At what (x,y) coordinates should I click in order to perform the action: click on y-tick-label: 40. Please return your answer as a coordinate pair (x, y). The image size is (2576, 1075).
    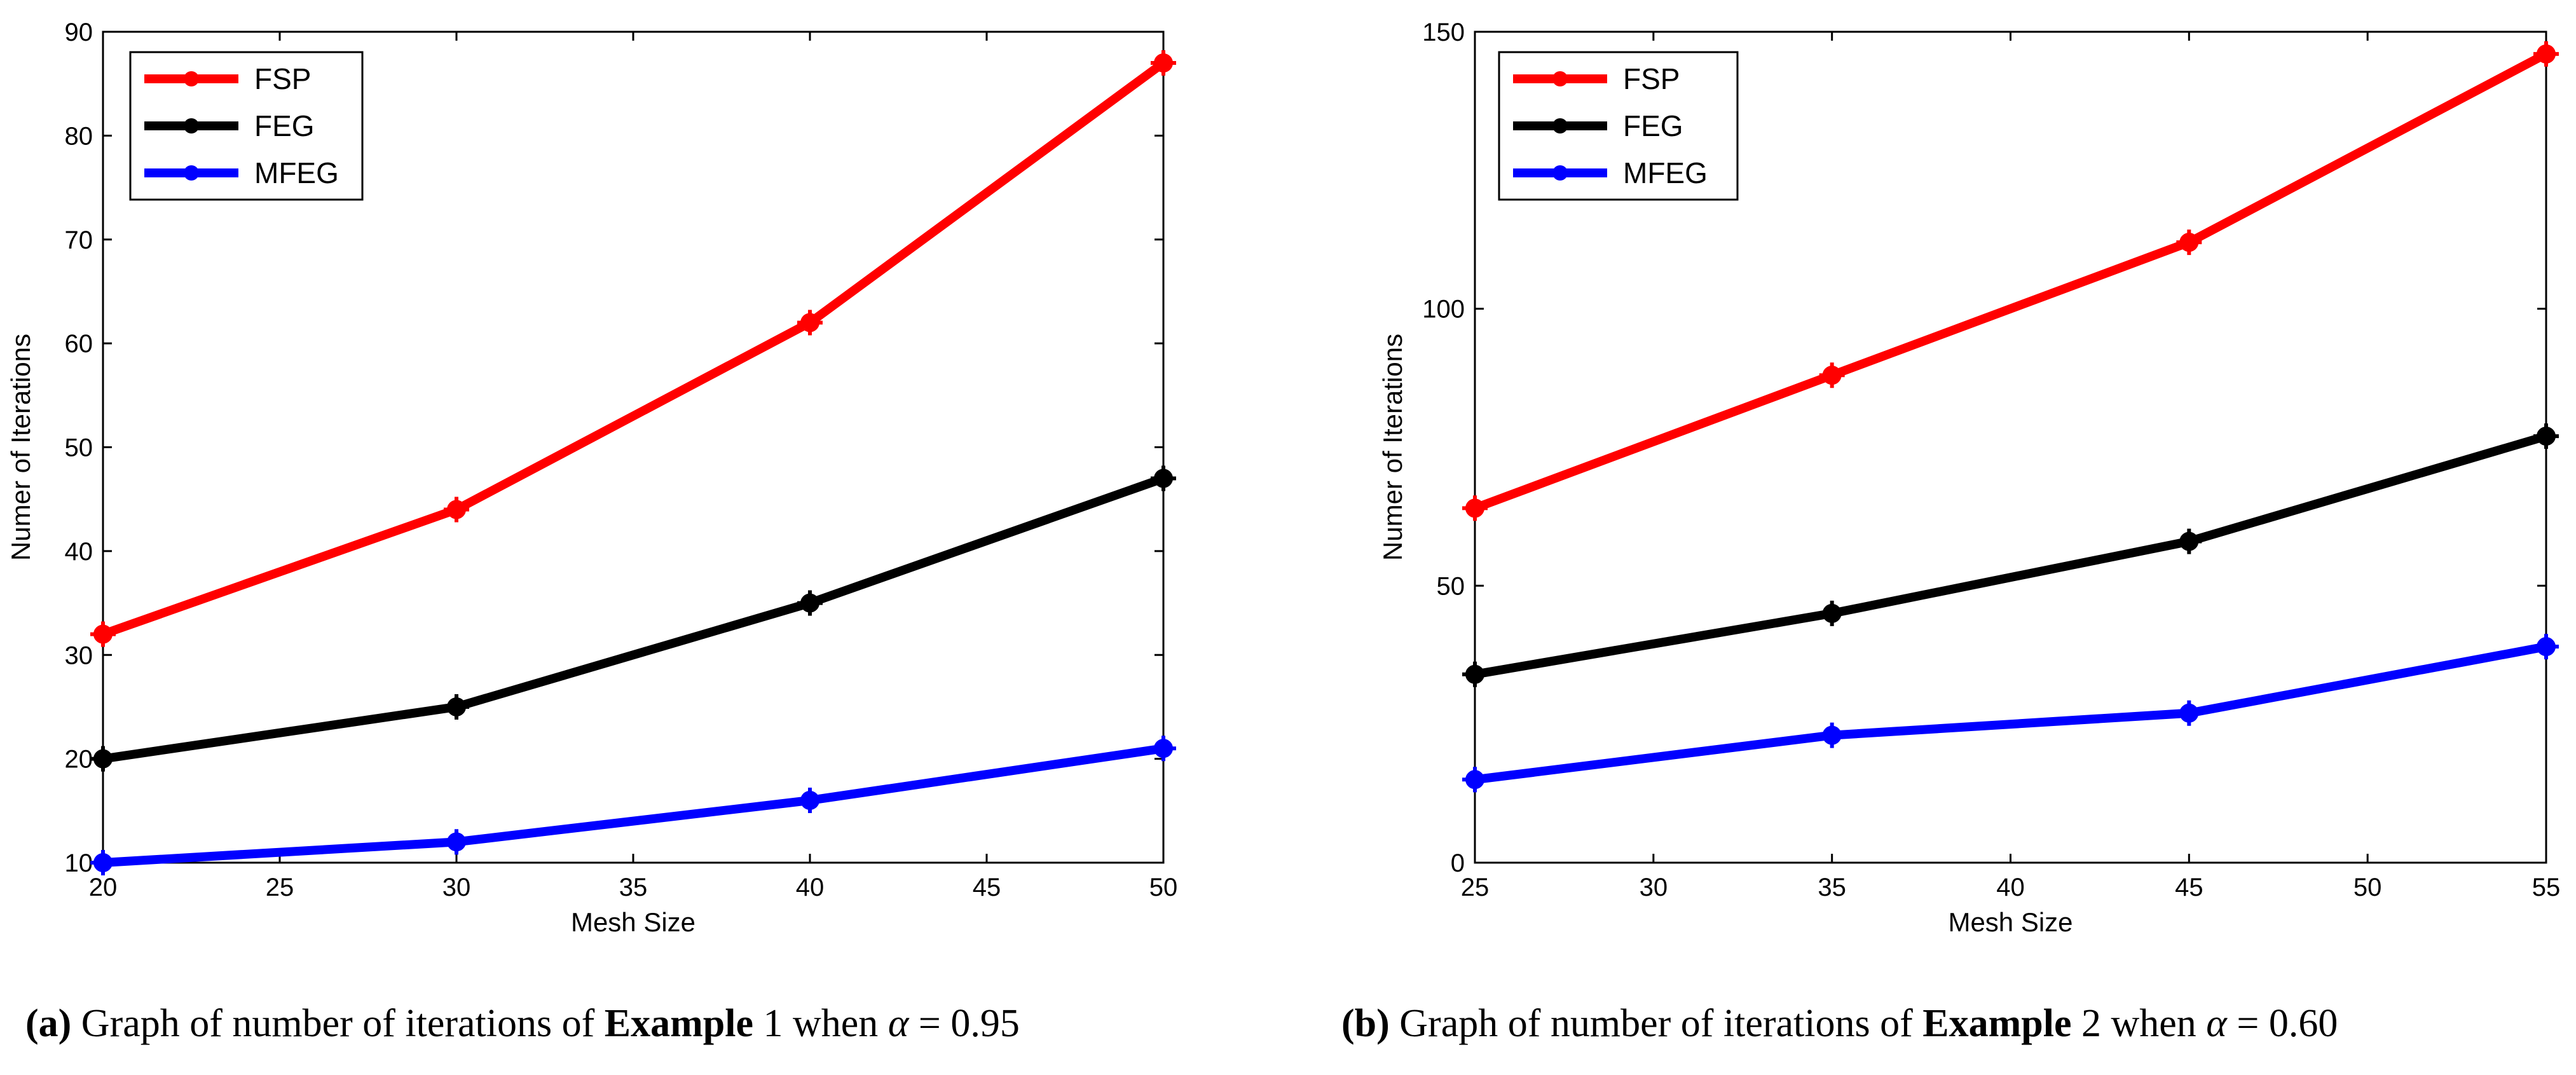
    Looking at the image, I should click on (79, 552).